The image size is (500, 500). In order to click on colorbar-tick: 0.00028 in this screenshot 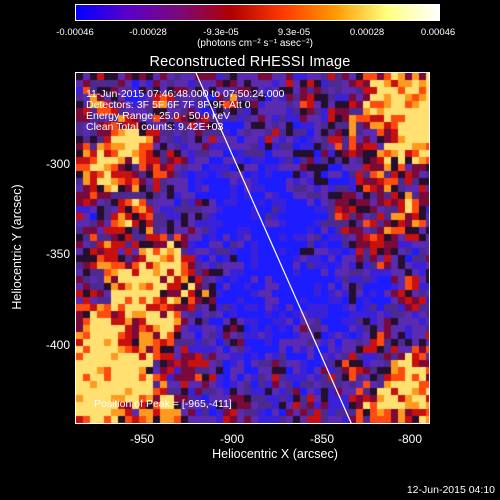, I will do `click(367, 32)`.